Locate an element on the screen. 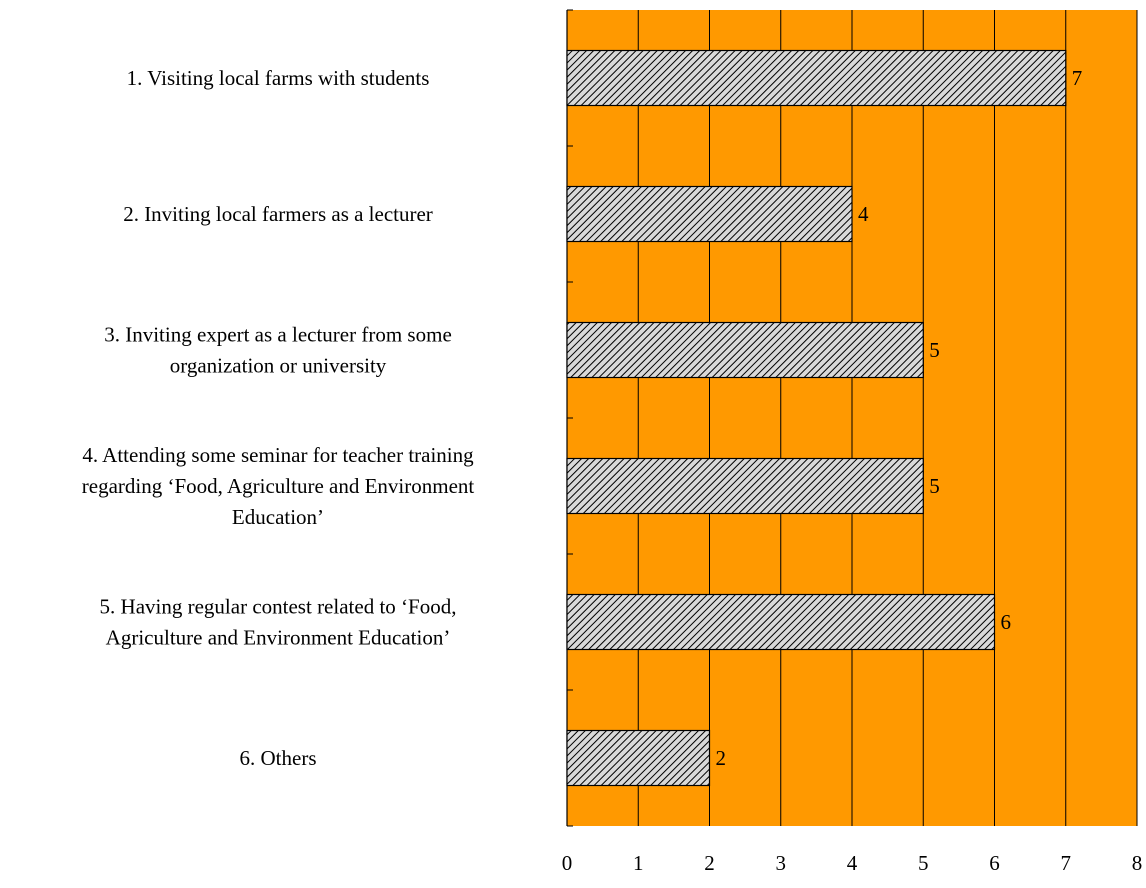 Image resolution: width=1146 pixels, height=888 pixels. category-label-6: 6. Others is located at coordinates (278, 758).